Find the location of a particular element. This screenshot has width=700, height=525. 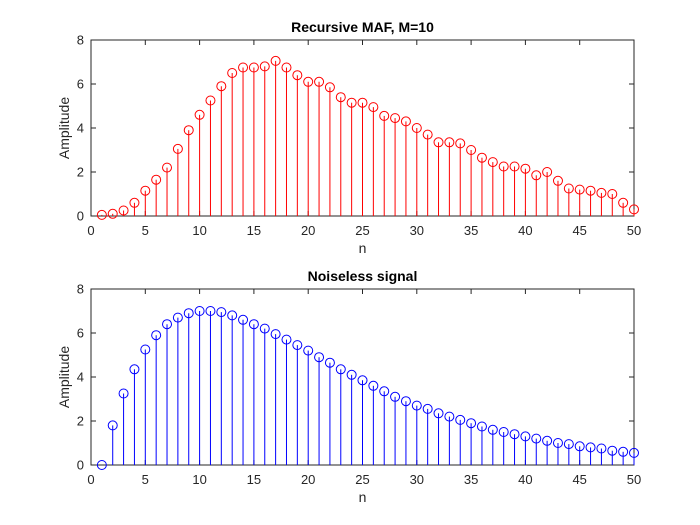

x-tick-label: 15 is located at coordinates (254, 479).